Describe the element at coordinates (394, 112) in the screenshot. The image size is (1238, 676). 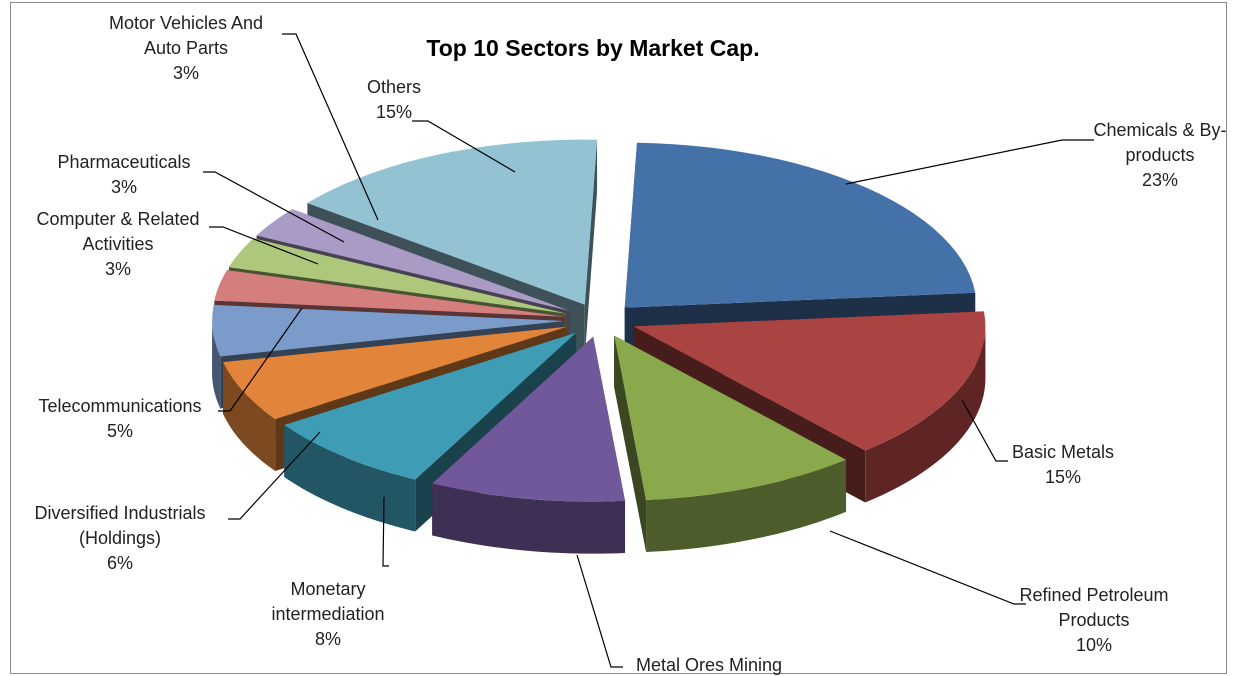
I see `data-label-value-others: 15%` at that location.